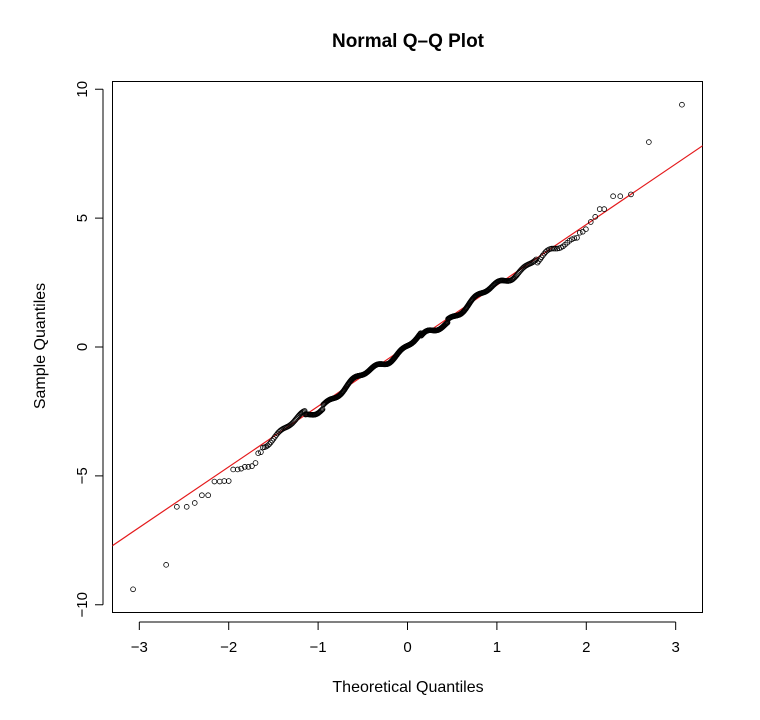 The height and width of the screenshot is (720, 760). Describe the element at coordinates (318, 647) in the screenshot. I see `x-tick-label: −1` at that location.